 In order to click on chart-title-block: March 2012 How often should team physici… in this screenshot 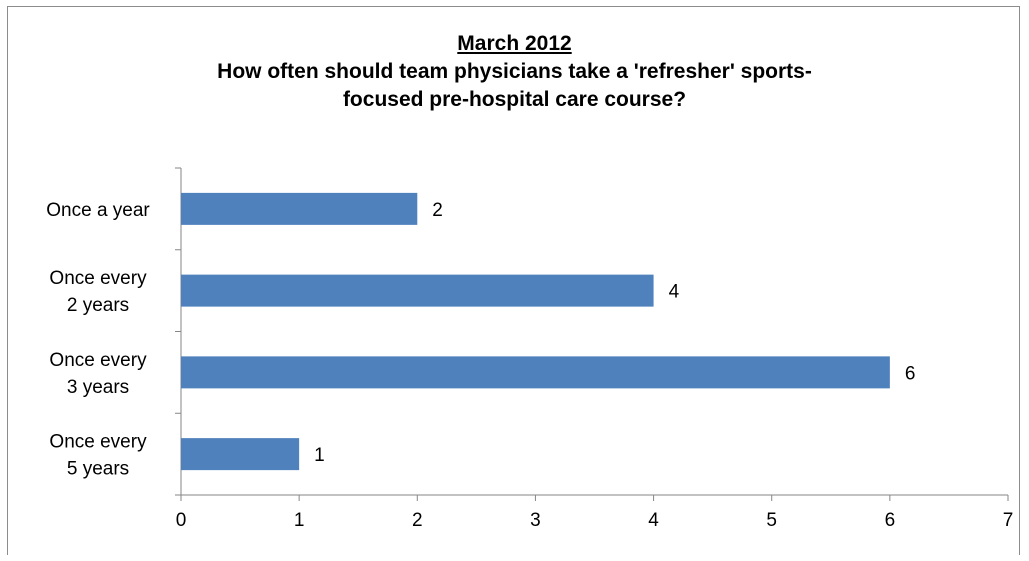, I will do `click(514, 72)`.